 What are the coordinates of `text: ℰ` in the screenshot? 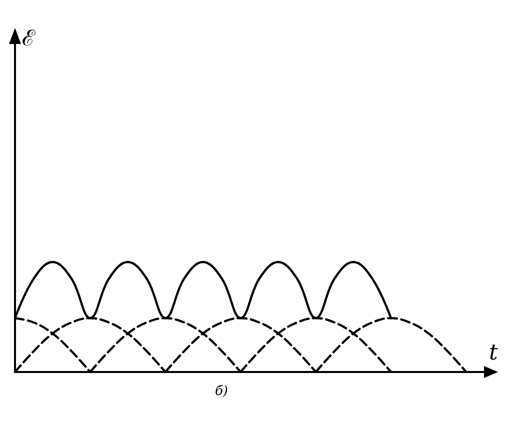 It's located at (29, 39).